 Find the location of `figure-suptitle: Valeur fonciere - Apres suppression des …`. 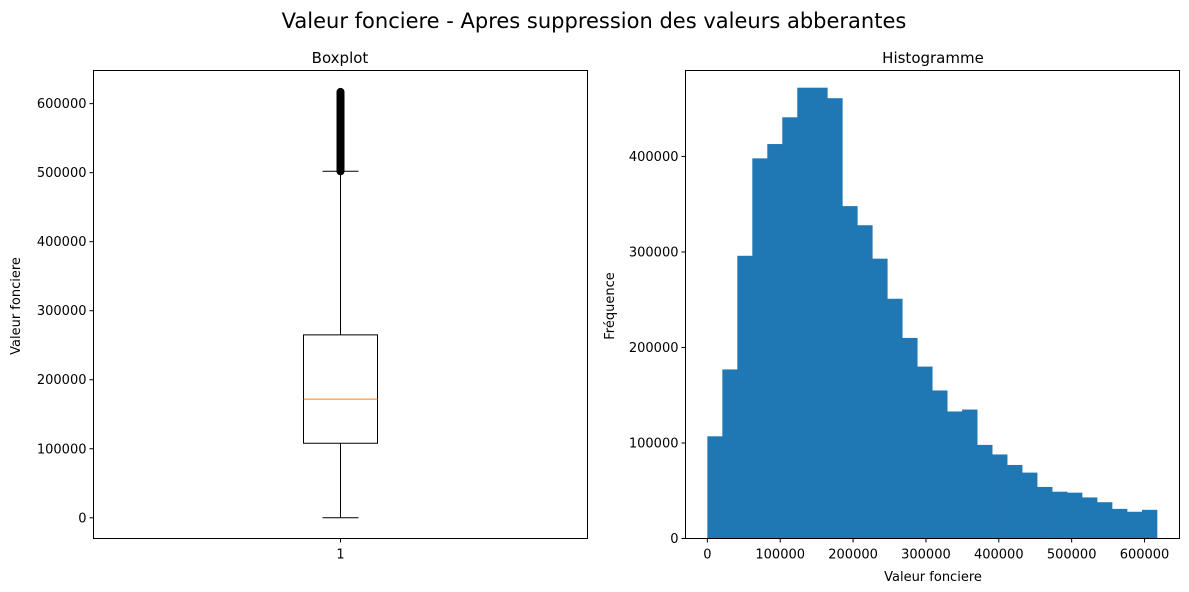

figure-suptitle: Valeur fonciere - Apres suppression des … is located at coordinates (594, 21).